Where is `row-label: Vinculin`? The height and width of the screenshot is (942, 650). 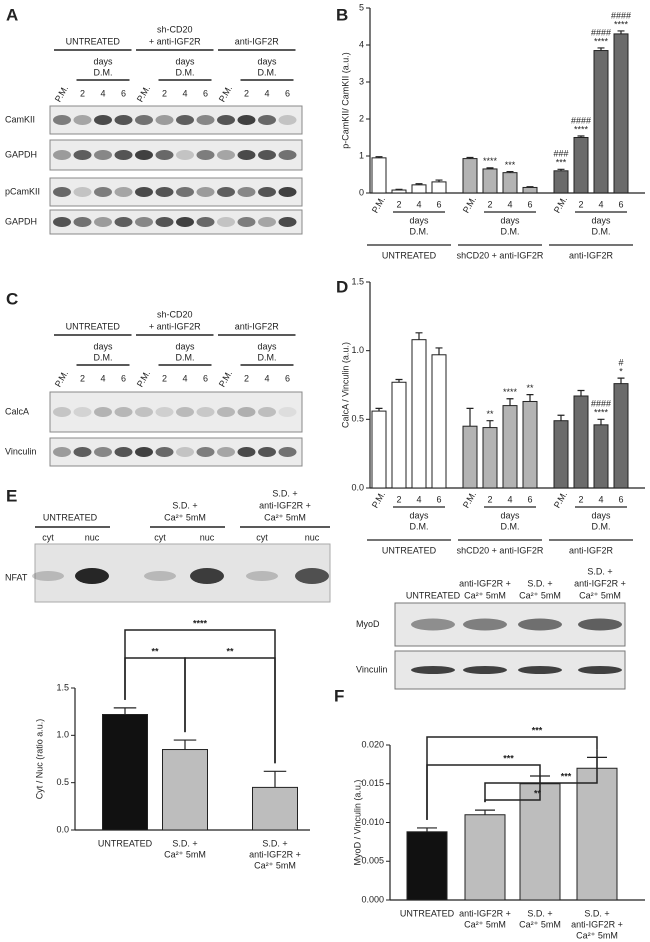
row-label: Vinculin is located at coordinates (20, 451).